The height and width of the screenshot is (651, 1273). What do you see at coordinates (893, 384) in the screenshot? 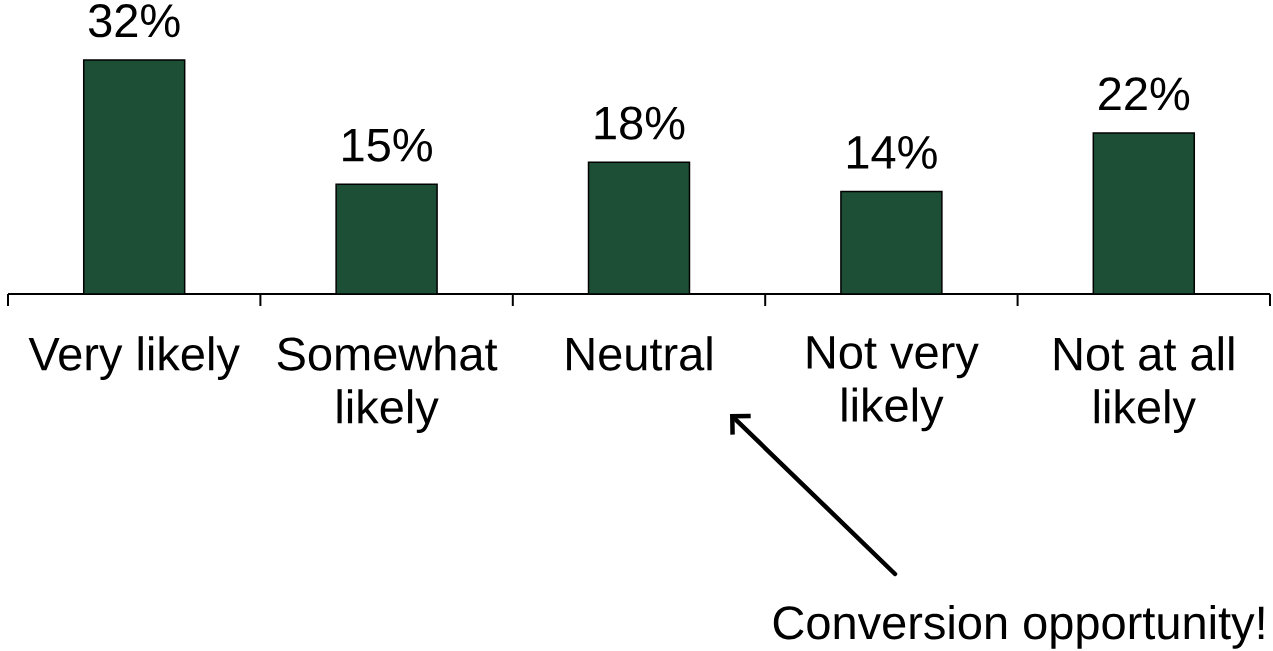
I see `x-tick-label: Not very likely` at bounding box center [893, 384].